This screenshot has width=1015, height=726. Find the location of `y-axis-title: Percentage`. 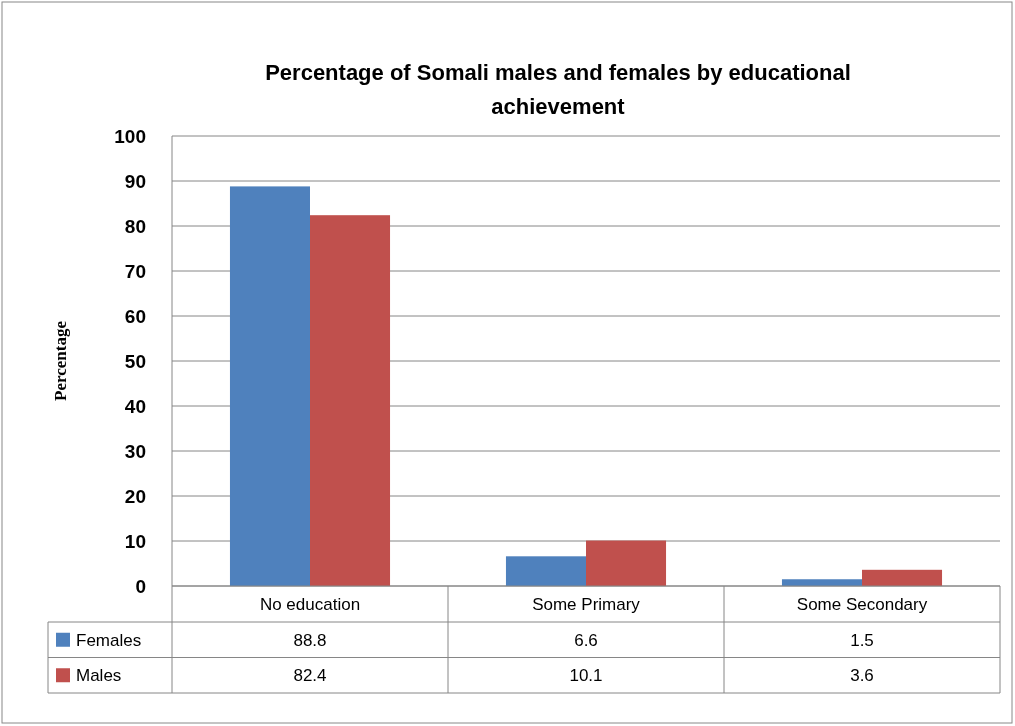

y-axis-title: Percentage is located at coordinates (60, 360).